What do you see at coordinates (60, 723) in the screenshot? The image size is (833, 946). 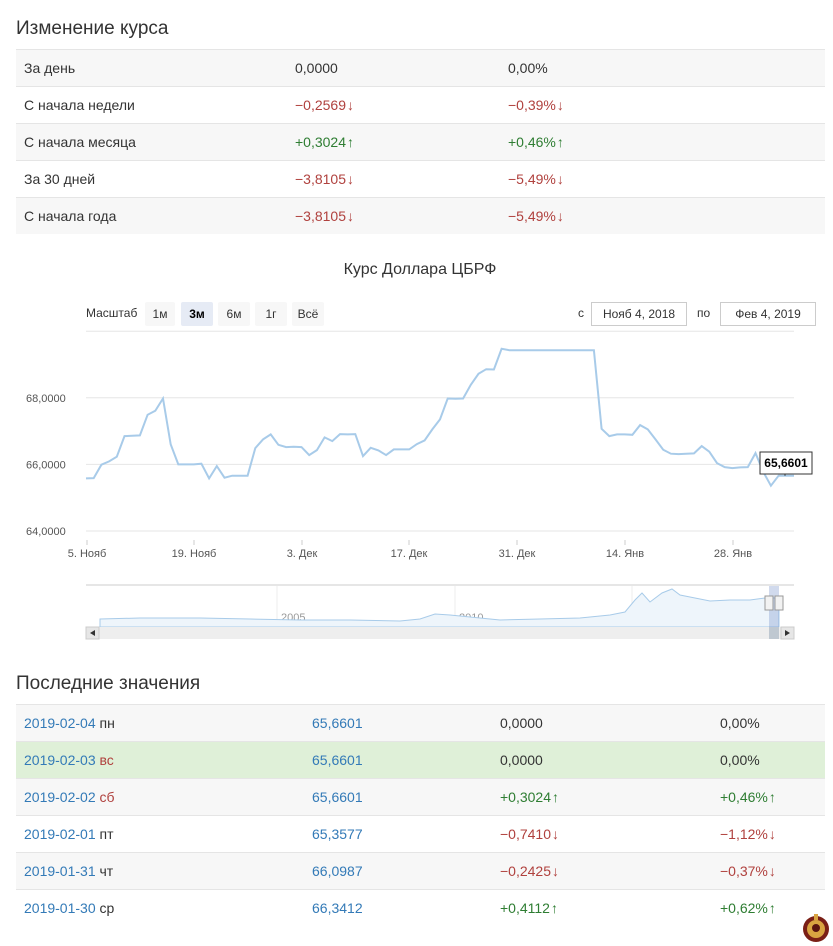 I see `date-link: 2019-02-04` at bounding box center [60, 723].